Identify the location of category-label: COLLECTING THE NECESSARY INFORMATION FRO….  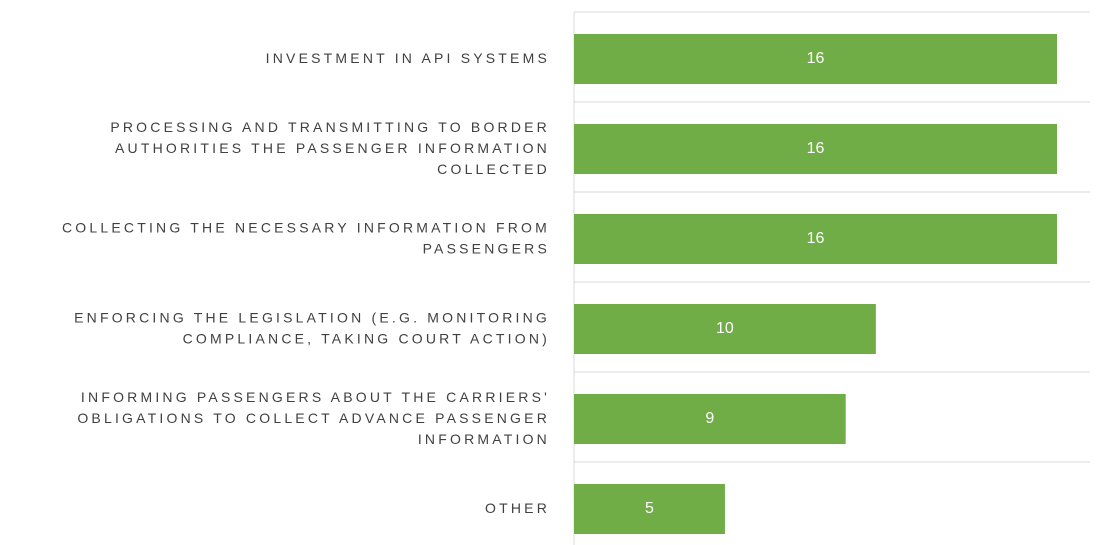
(306, 237).